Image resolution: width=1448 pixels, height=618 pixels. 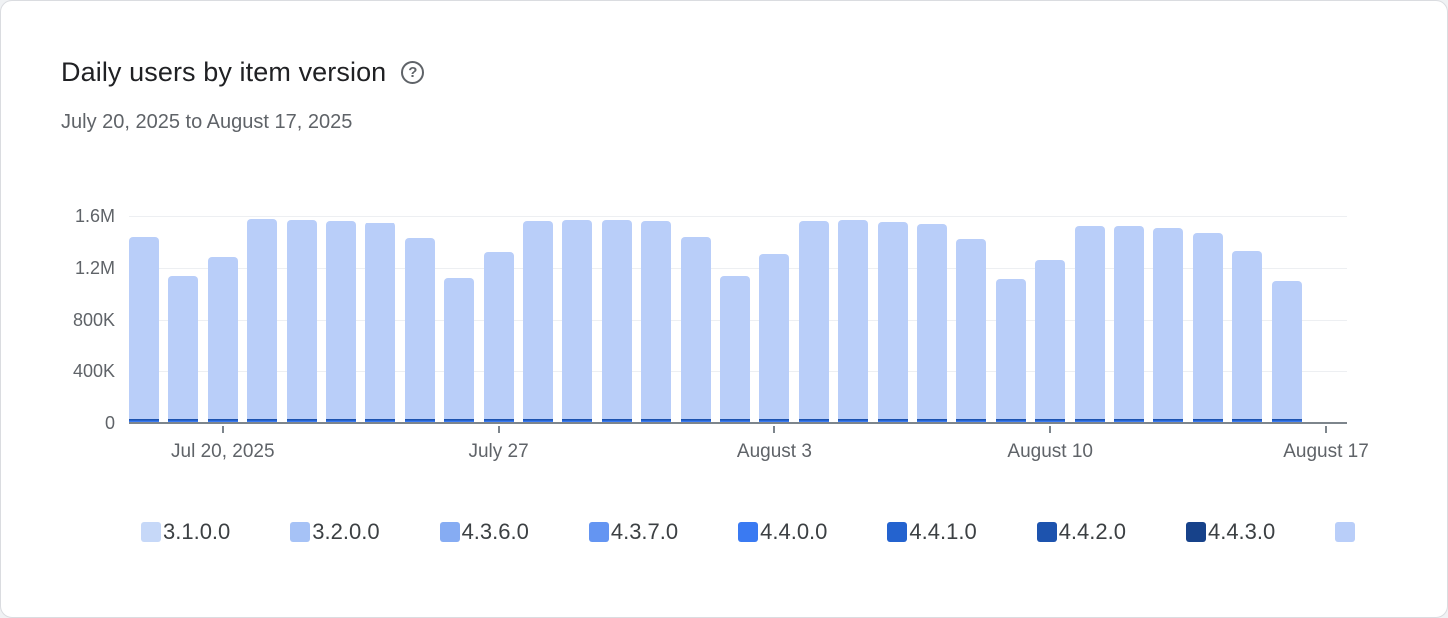 What do you see at coordinates (224, 72) in the screenshot?
I see `chart-title: Daily users by item version` at bounding box center [224, 72].